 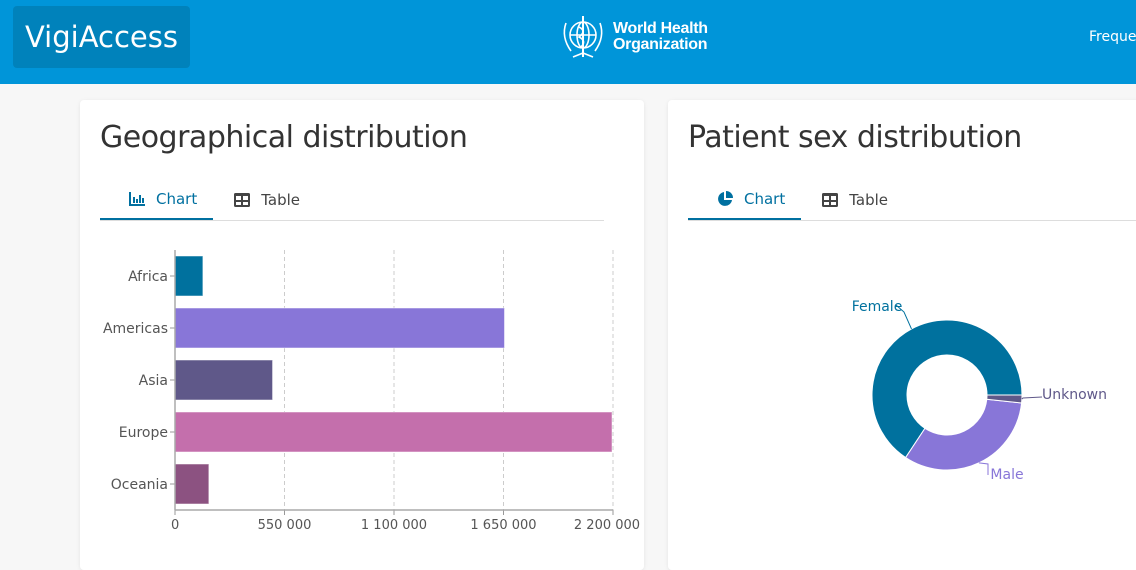 What do you see at coordinates (284, 137) in the screenshot?
I see `card-title: Geographical distribution` at bounding box center [284, 137].